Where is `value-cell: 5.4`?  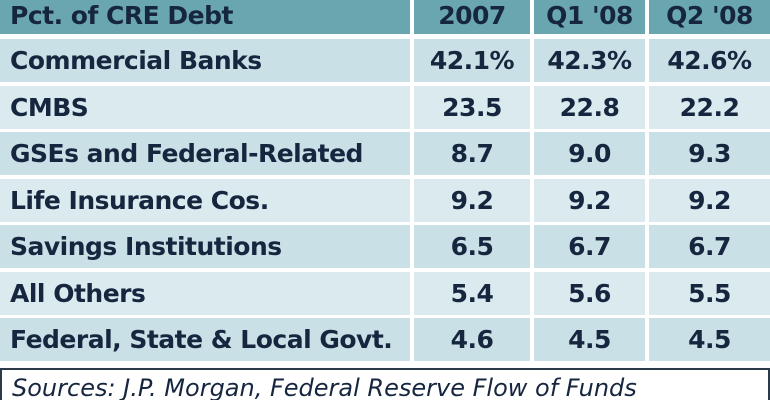
value-cell: 5.4 is located at coordinates (470, 293).